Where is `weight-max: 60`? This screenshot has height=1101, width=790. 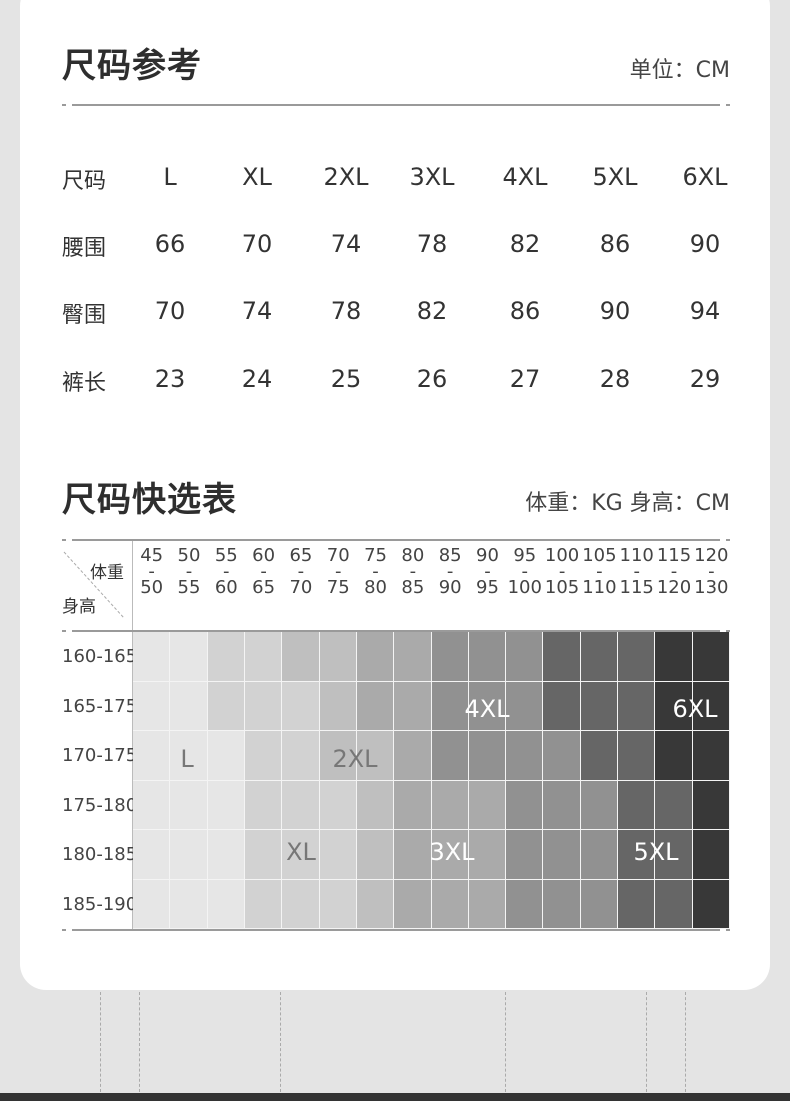 weight-max: 60 is located at coordinates (226, 587).